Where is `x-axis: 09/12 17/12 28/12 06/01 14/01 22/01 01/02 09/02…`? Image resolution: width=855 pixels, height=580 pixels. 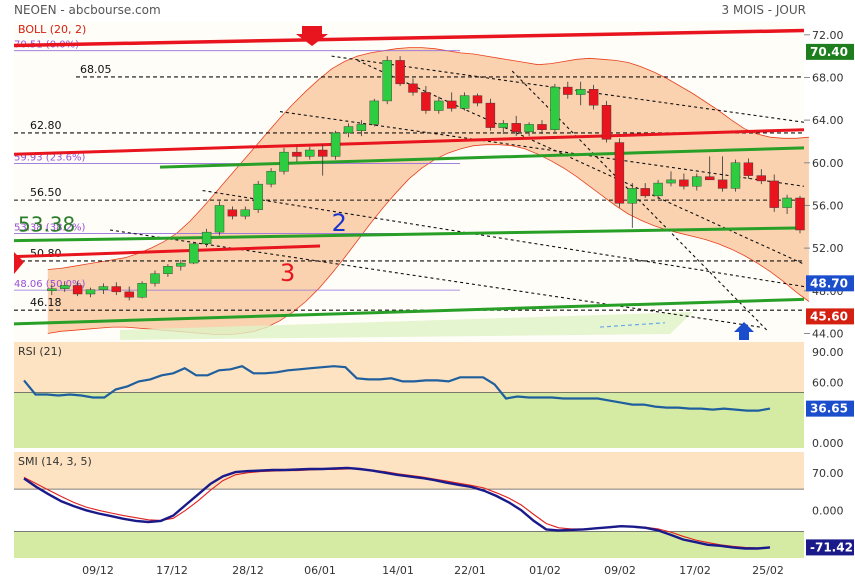 x-axis: 09/12 17/12 28/12 06/01 14/01 22/01 01/02 09/02… is located at coordinates (433, 570).